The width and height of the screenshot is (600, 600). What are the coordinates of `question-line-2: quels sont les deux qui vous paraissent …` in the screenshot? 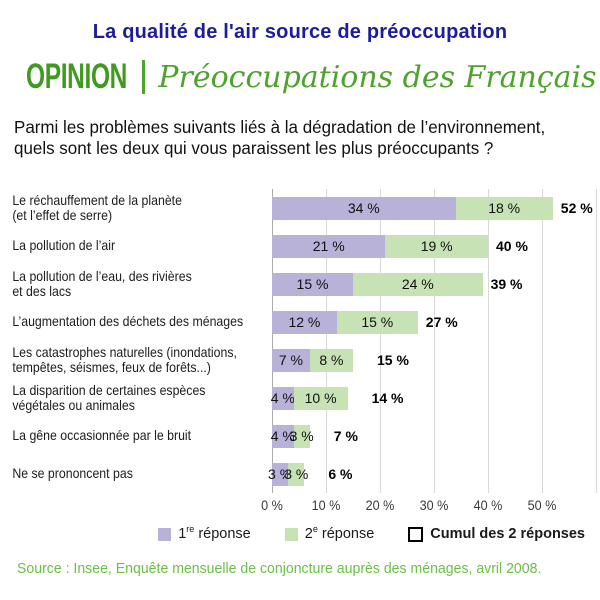 It's located at (254, 148).